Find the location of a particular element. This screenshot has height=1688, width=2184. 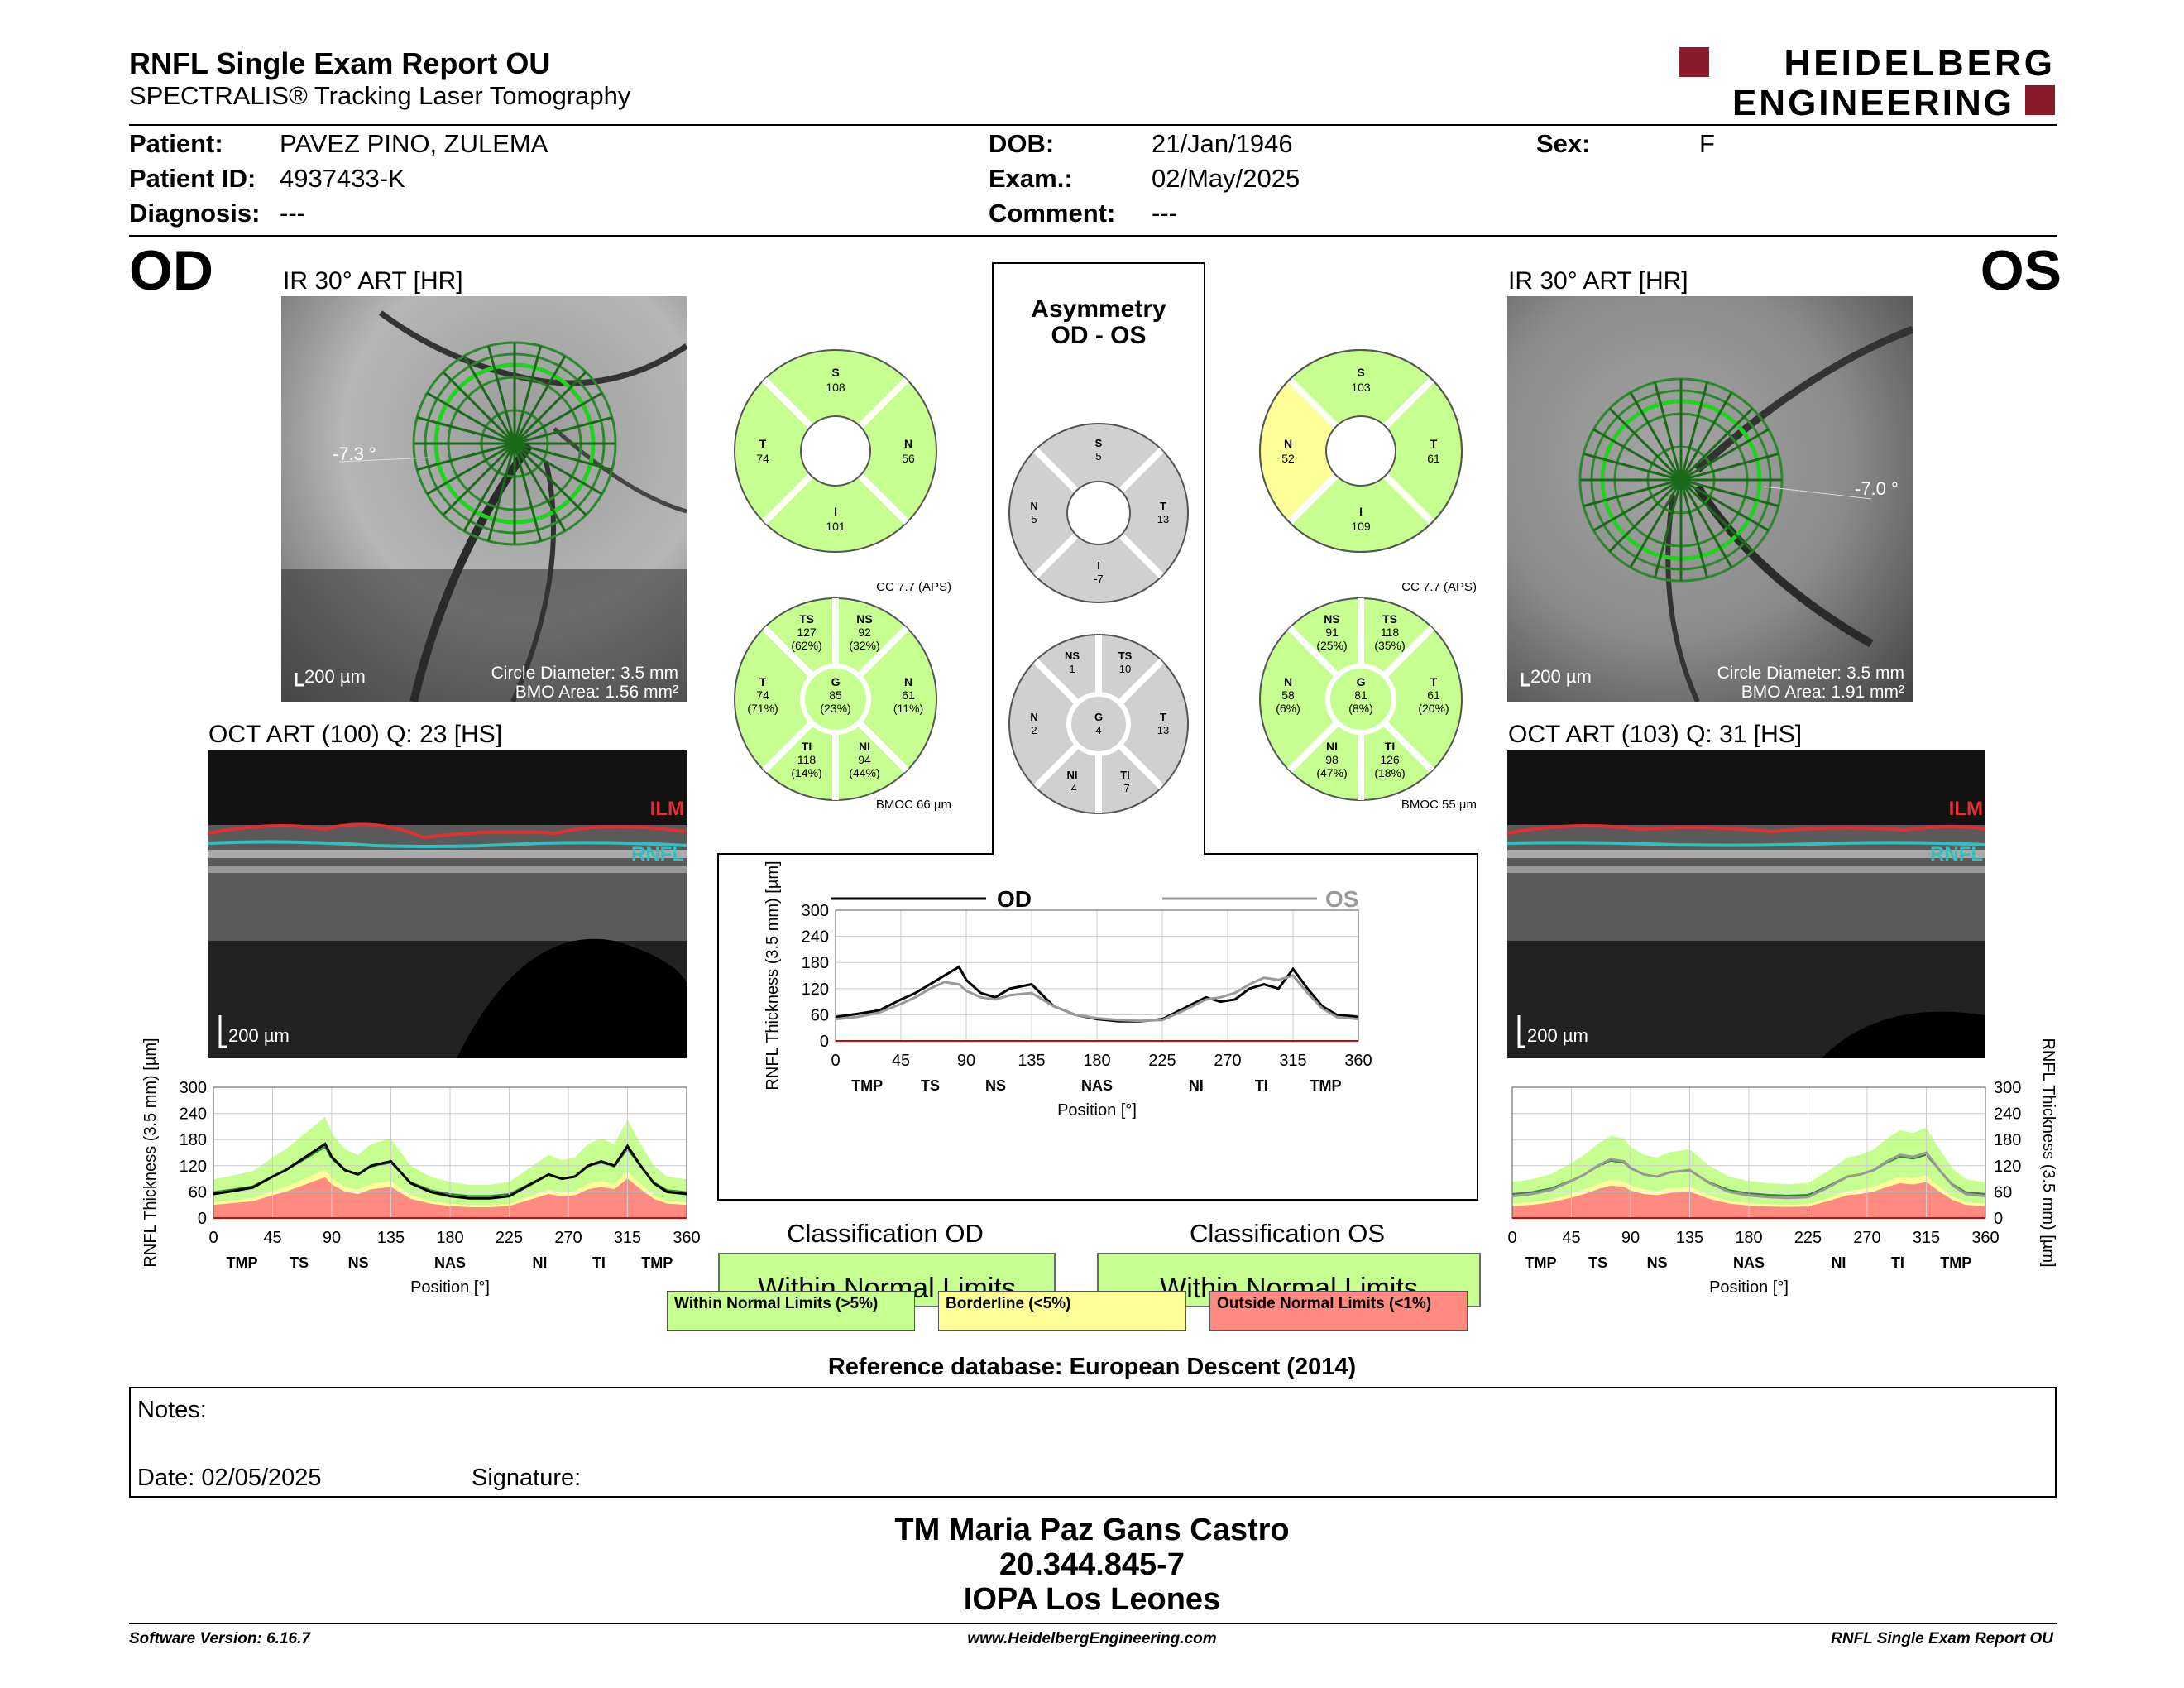

svg-text: ENGINEERING is located at coordinates (1873, 100).